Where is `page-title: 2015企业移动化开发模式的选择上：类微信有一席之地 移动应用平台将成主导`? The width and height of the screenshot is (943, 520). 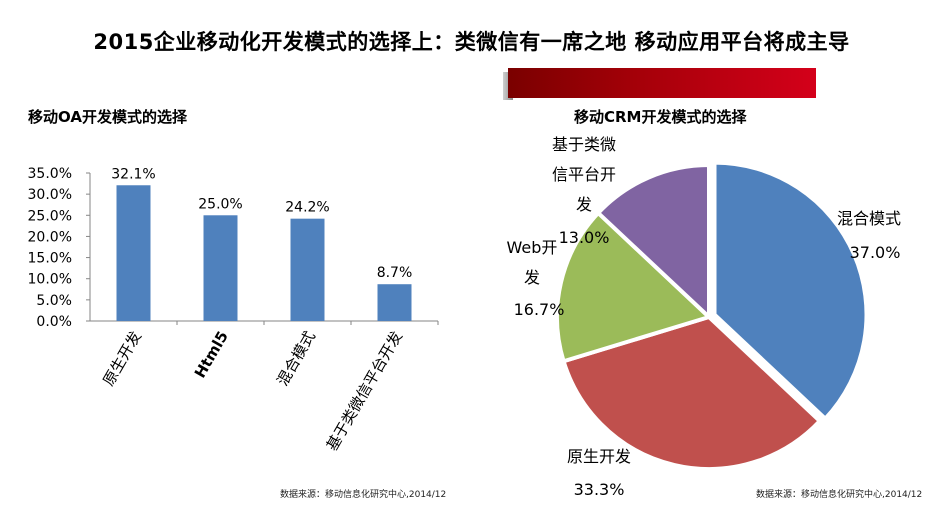
page-title: 2015企业移动化开发模式的选择上：类微信有一席之地 移动应用平台将成主导 is located at coordinates (471, 42).